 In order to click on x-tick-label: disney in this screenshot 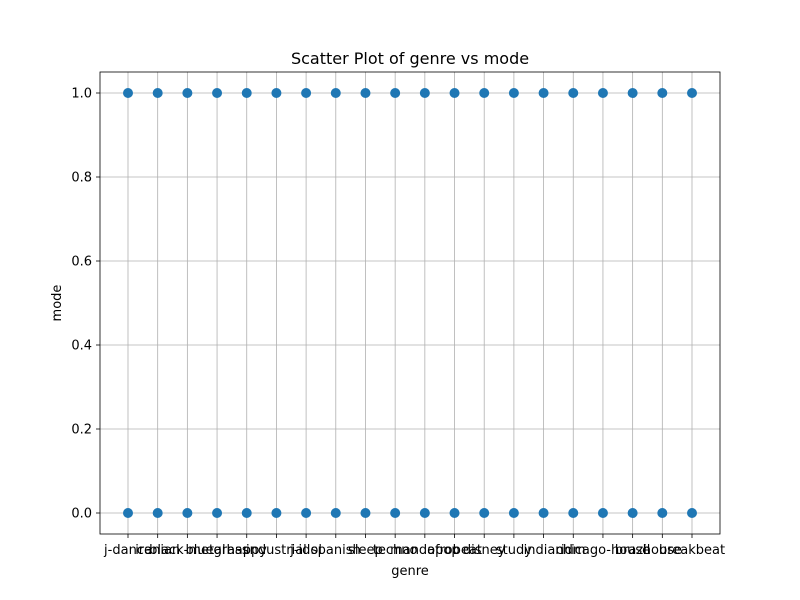, I will do `click(484, 550)`.